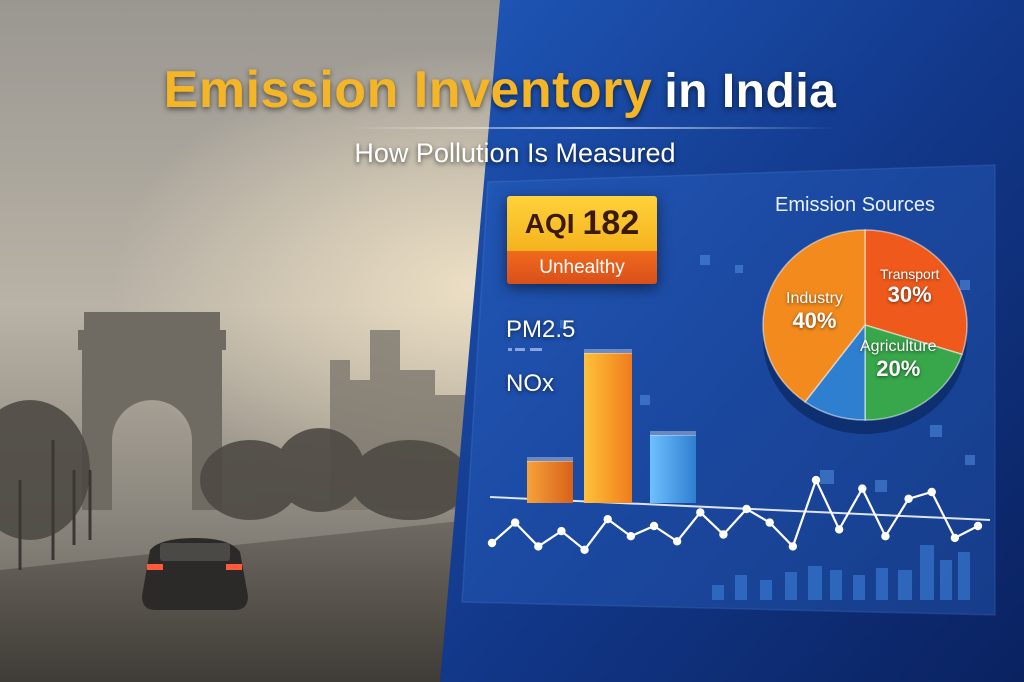 This screenshot has height=682, width=1024. Describe the element at coordinates (855, 205) in the screenshot. I see `pie-title: Emission Sources` at that location.